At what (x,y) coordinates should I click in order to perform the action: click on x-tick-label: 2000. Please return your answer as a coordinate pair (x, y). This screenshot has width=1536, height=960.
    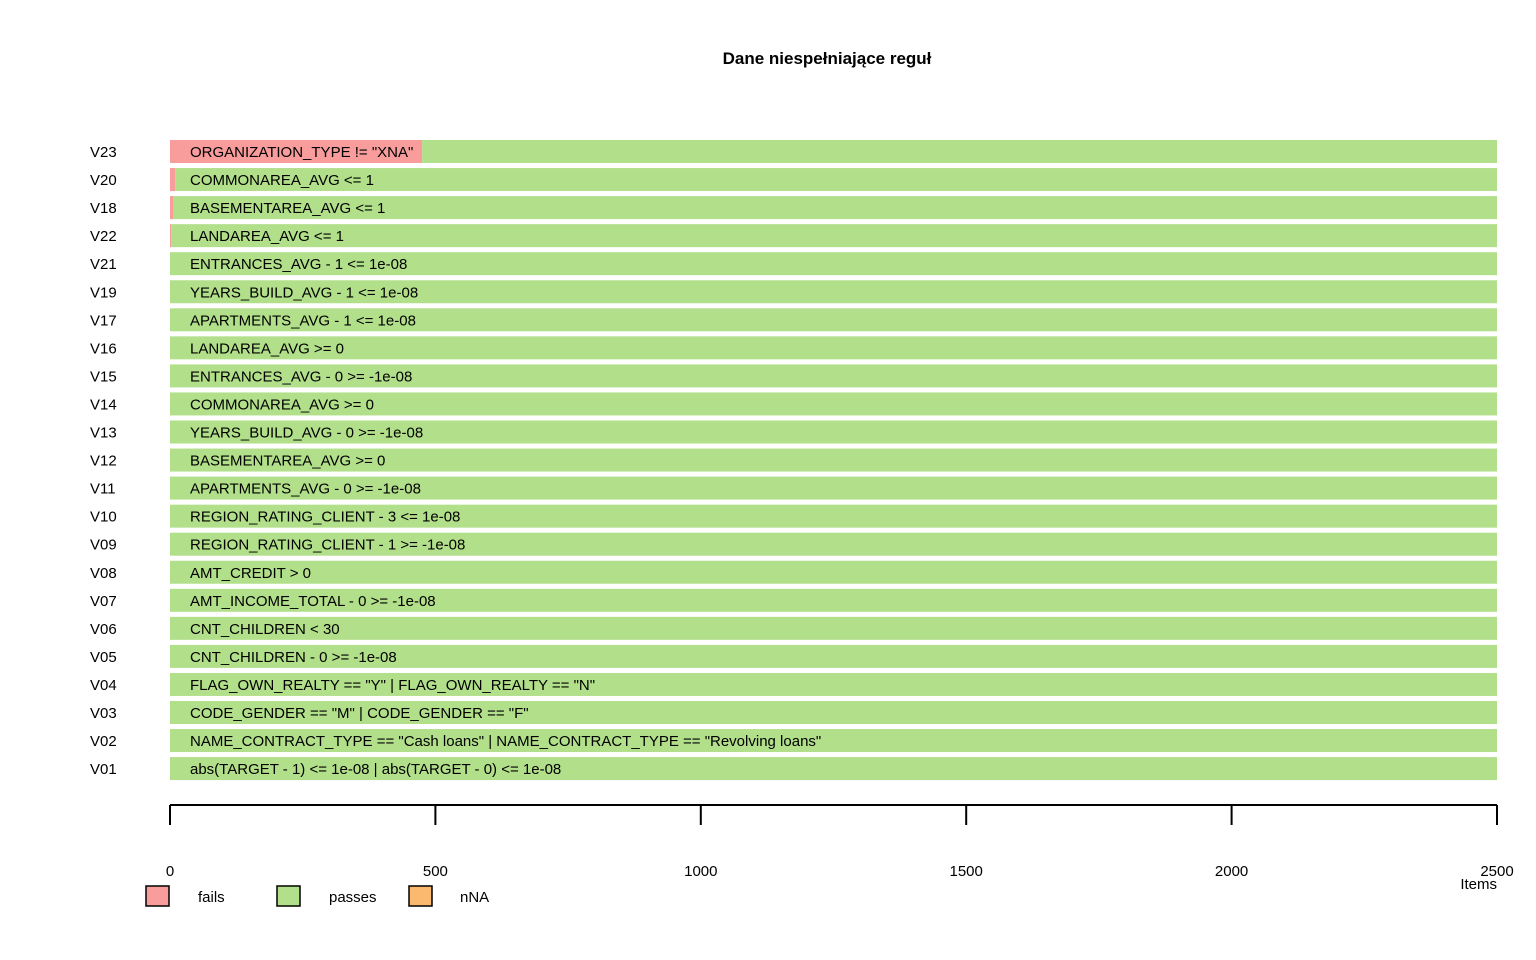
    Looking at the image, I should click on (1231, 871).